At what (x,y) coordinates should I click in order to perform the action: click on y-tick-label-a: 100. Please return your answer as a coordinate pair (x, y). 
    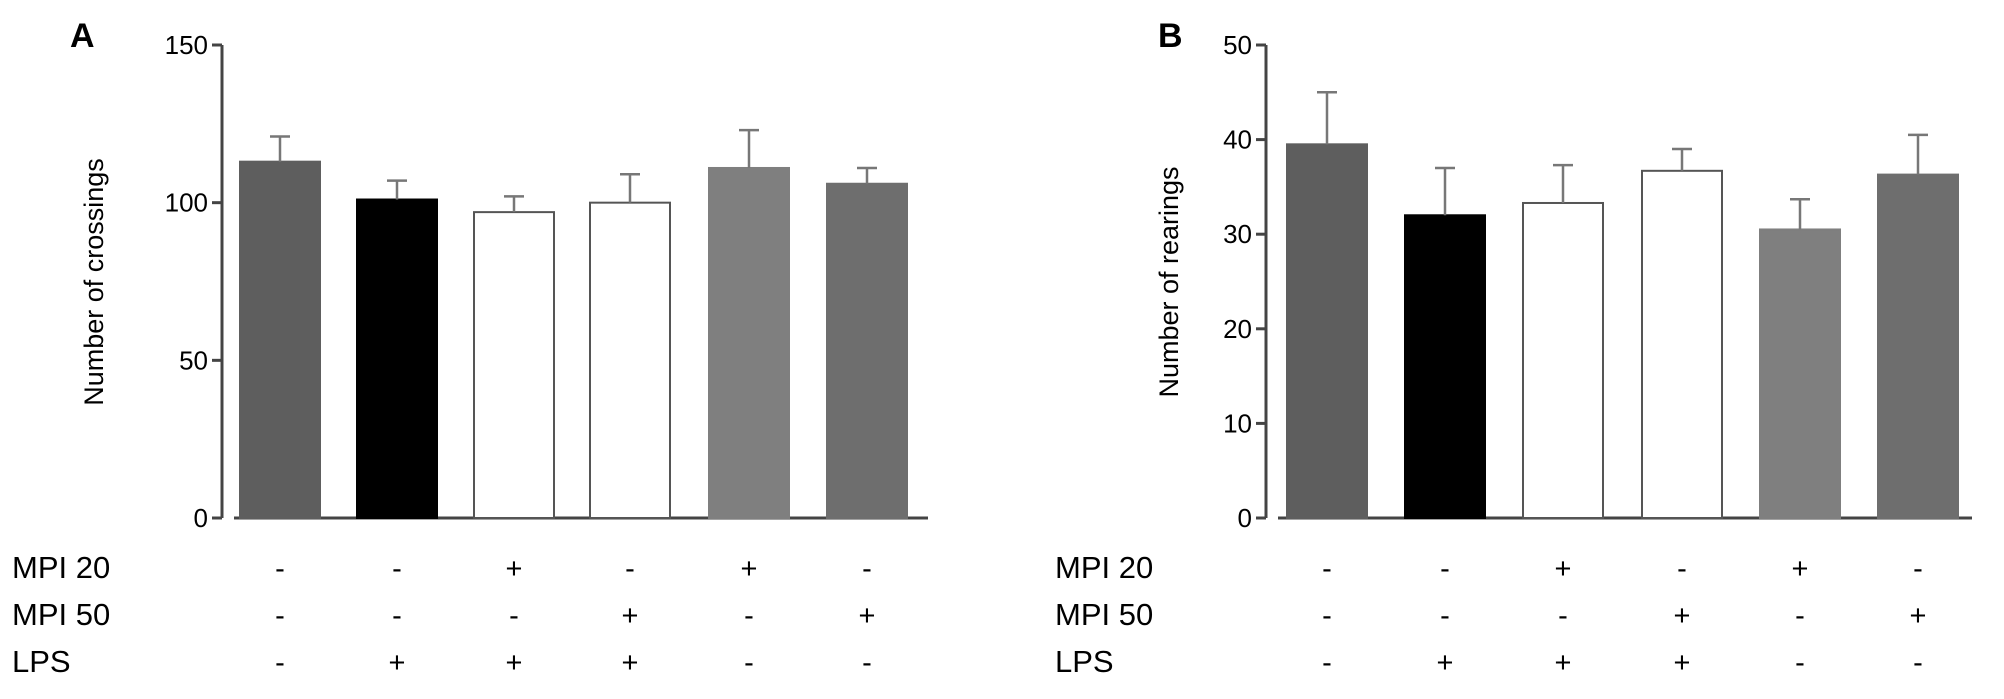
    Looking at the image, I should click on (186, 203).